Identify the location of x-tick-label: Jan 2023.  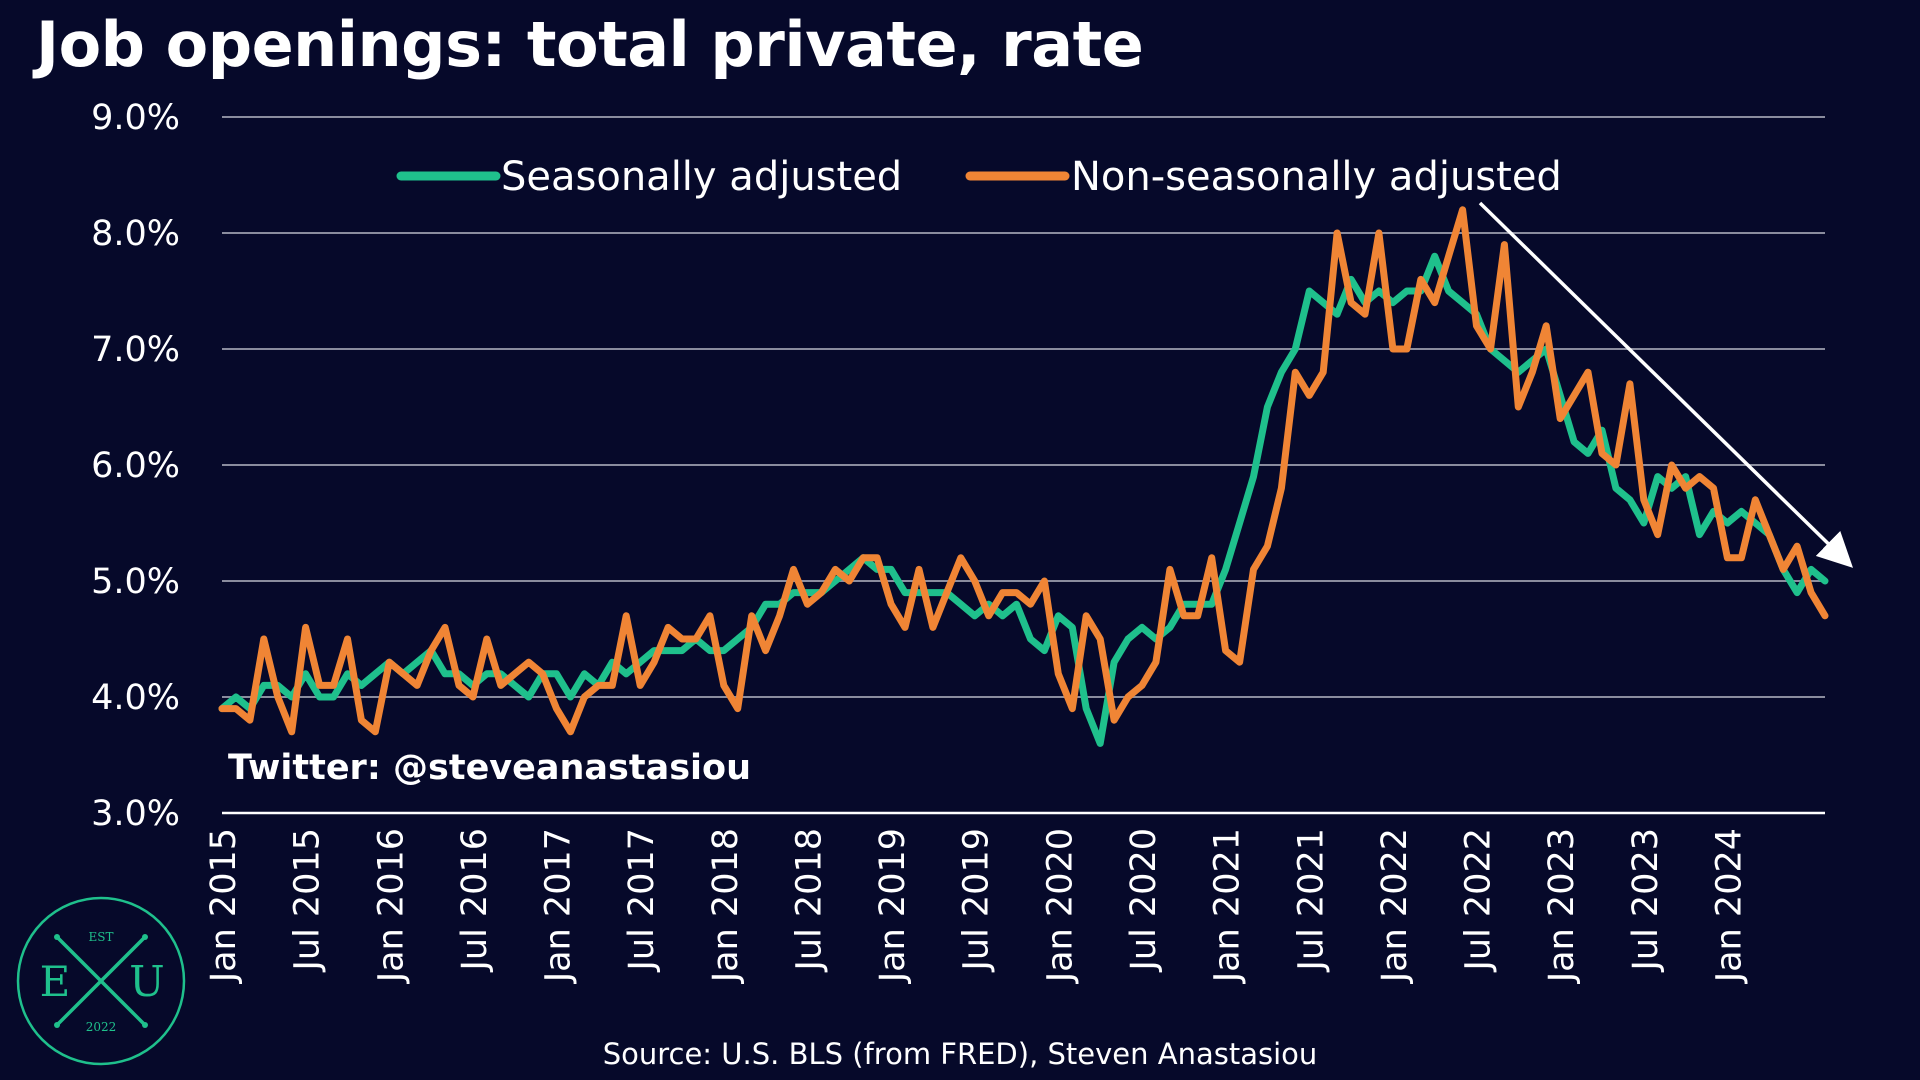
(1562, 906).